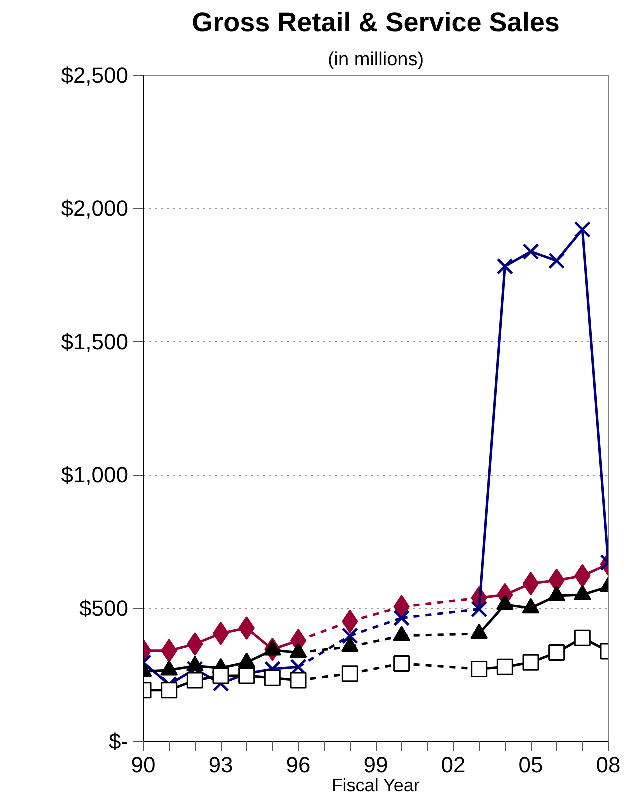 This screenshot has width=634, height=801. Describe the element at coordinates (376, 60) in the screenshot. I see `chart-subtitle: (in millions)` at that location.